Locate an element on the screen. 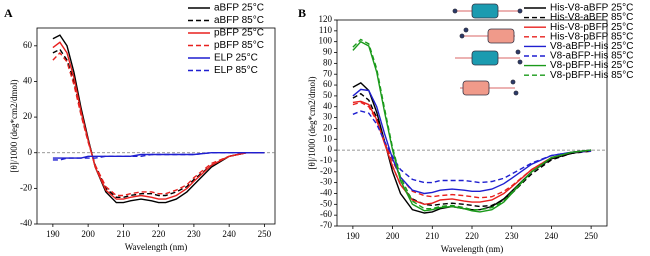 This screenshot has width=650, height=256. y-tick-label: -70 is located at coordinates (326, 225).